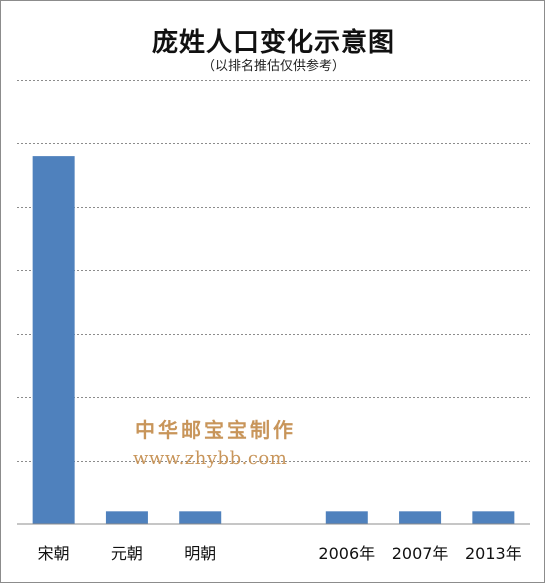 This screenshot has width=547, height=585. Describe the element at coordinates (127, 553) in the screenshot. I see `x-tick-label: 元朝` at that location.